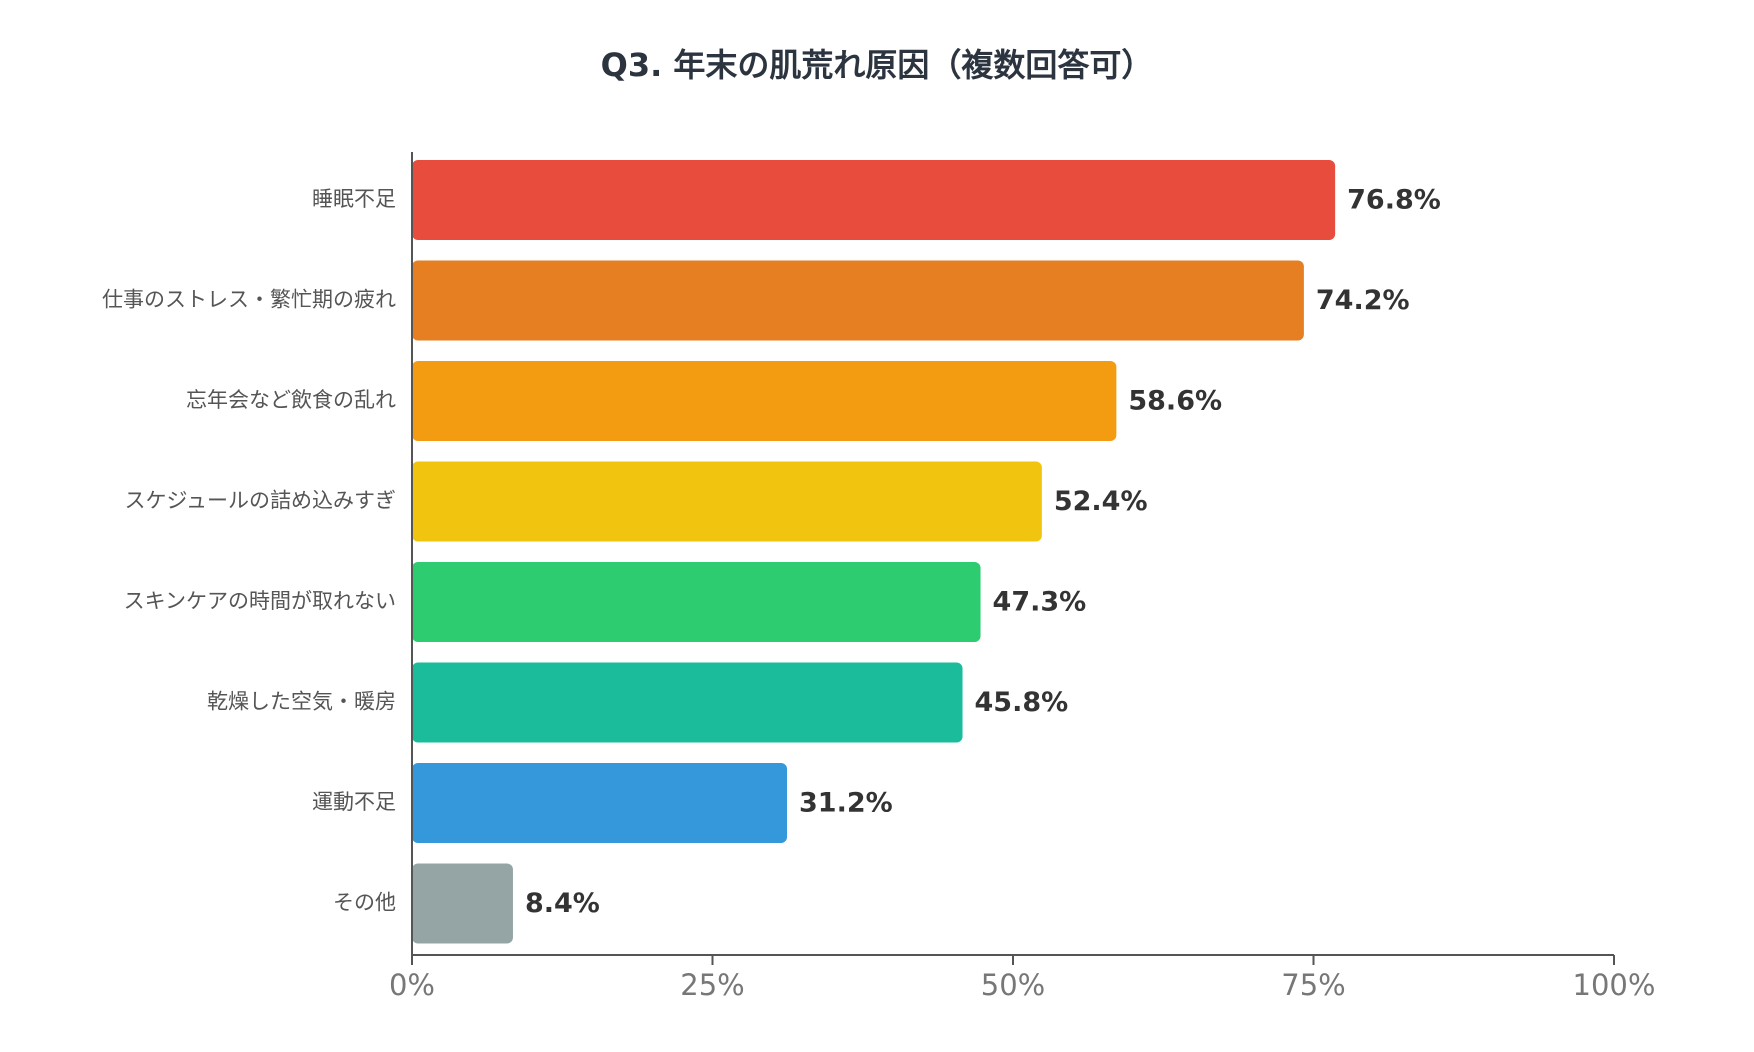 Image resolution: width=1754 pixels, height=1052 pixels. I want to click on category-label: 睡眠不足, so click(354, 199).